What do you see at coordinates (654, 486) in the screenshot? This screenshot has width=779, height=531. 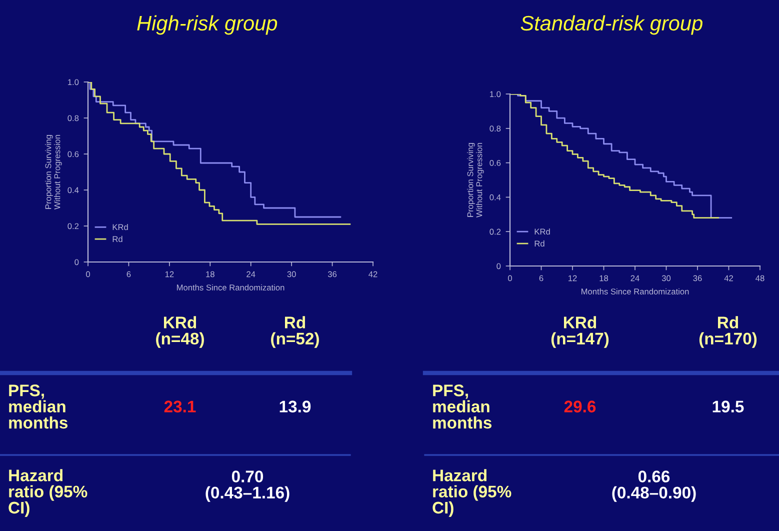 I see `text: 0.66 (0.48–0.90)` at bounding box center [654, 486].